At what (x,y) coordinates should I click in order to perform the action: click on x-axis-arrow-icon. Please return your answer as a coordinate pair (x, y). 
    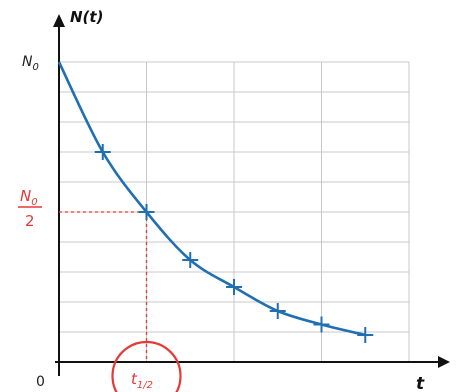
    Looking at the image, I should click on (444, 362).